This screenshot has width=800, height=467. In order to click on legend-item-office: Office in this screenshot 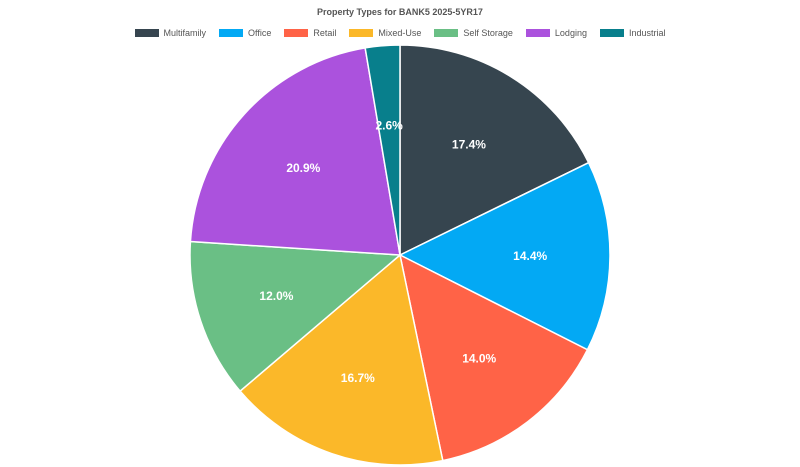, I will do `click(245, 33)`.